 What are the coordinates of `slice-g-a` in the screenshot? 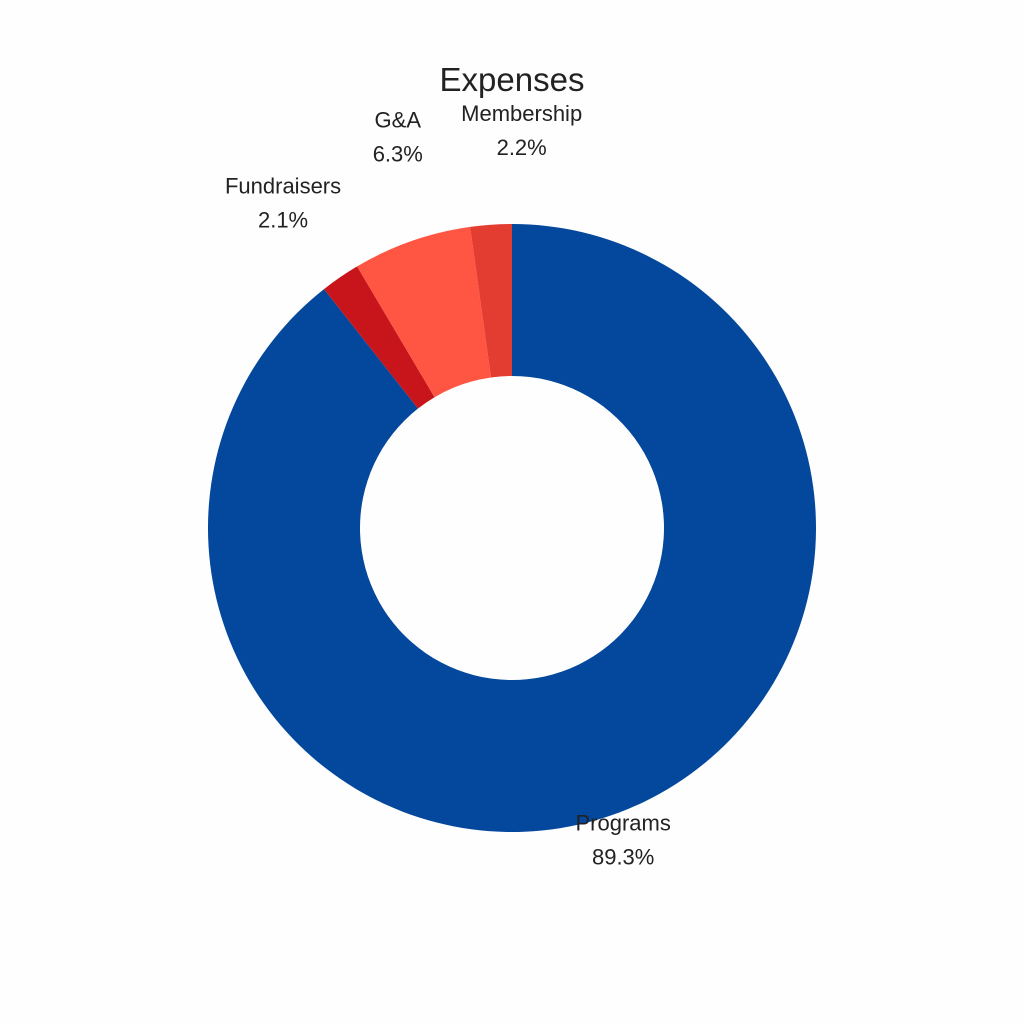 It's located at (424, 312).